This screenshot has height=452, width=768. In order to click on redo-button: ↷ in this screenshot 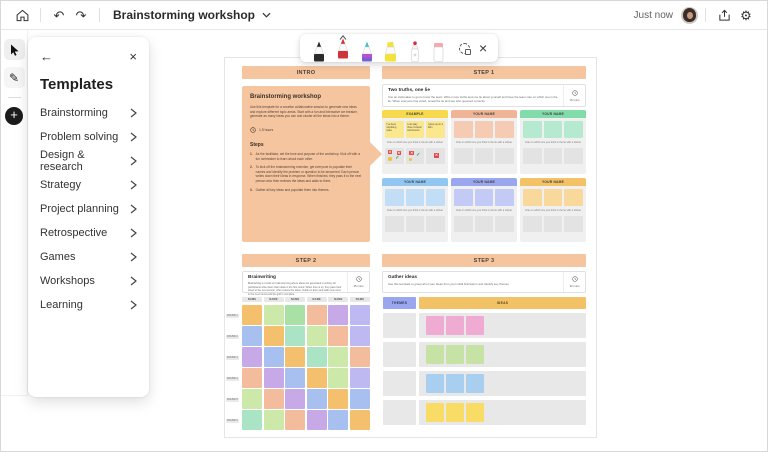, I will do `click(81, 15)`.